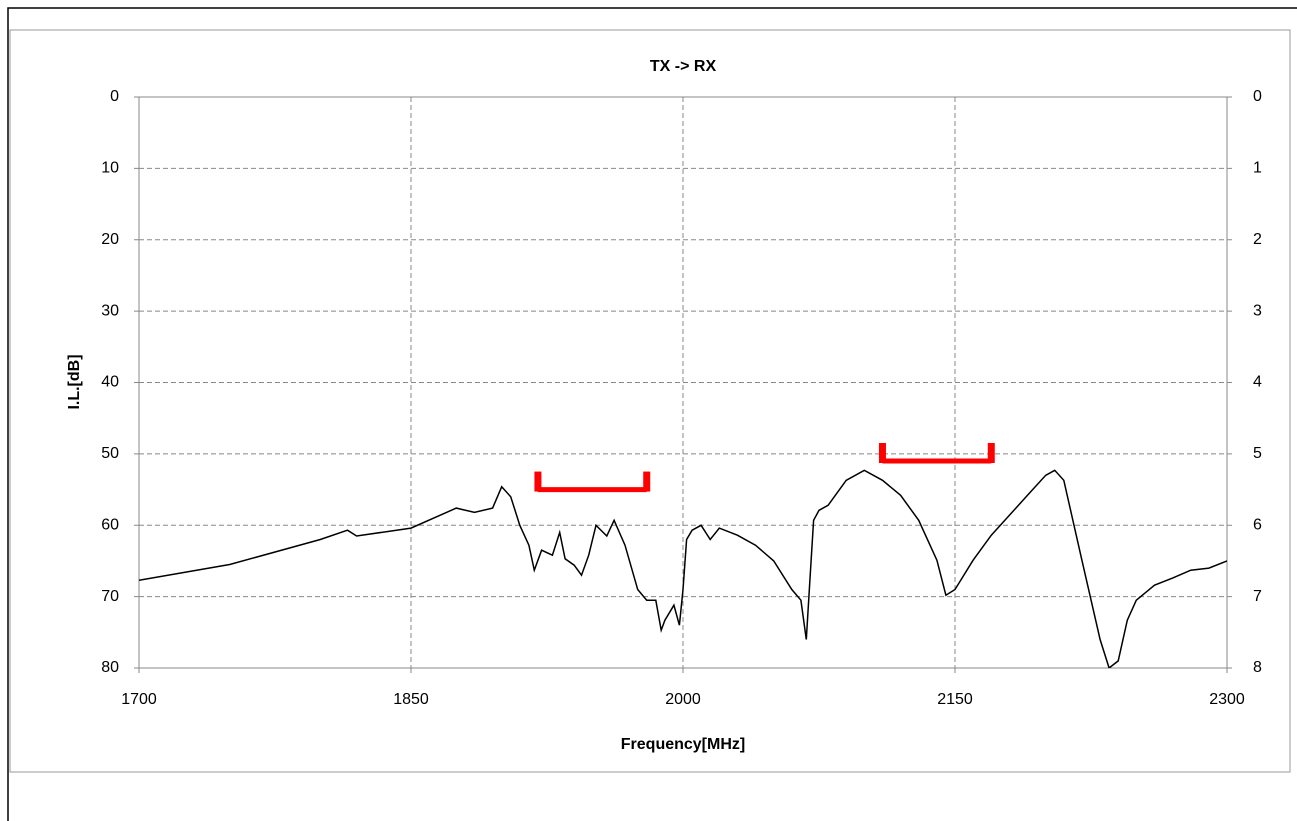 The image size is (1297, 821). I want to click on y-tick-label: 40, so click(110, 382).